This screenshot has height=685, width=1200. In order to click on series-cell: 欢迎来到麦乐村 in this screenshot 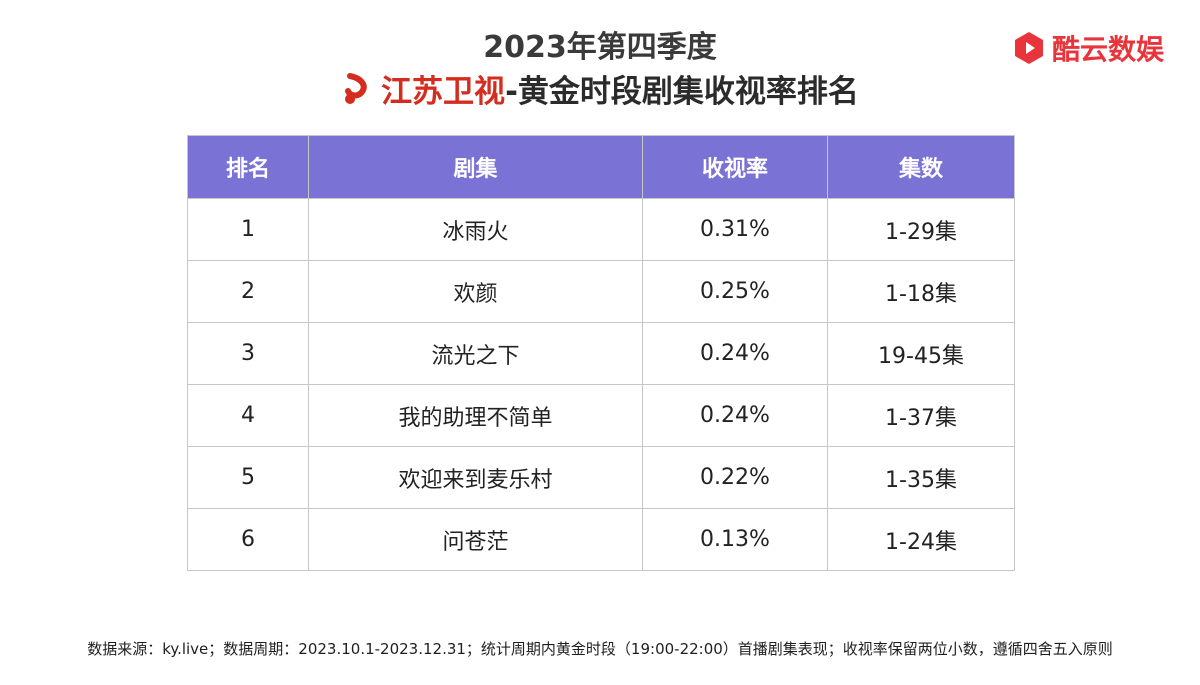, I will do `click(475, 477)`.